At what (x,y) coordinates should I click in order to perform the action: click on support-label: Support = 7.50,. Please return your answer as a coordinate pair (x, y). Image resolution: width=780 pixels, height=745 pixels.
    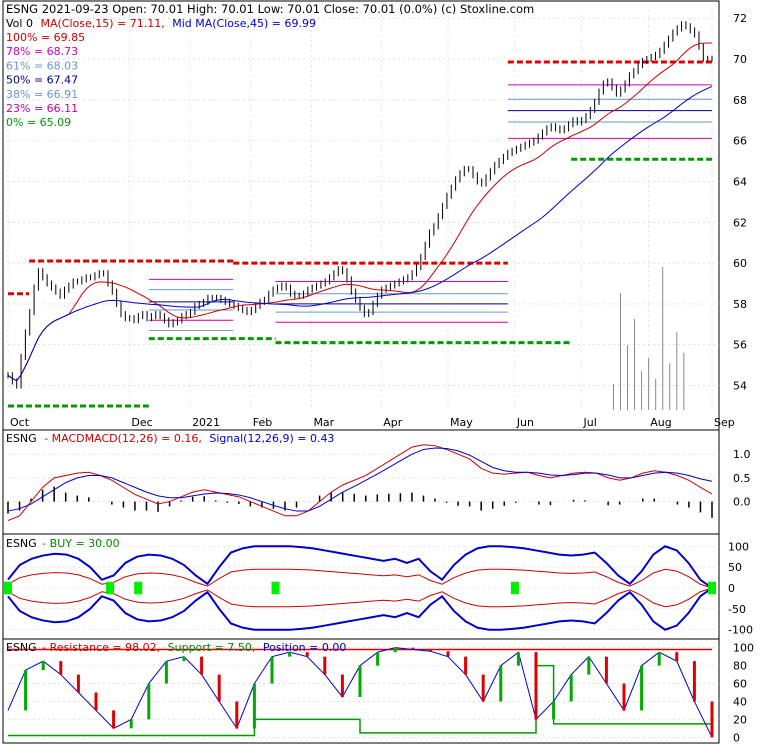
    Looking at the image, I should click on (212, 647).